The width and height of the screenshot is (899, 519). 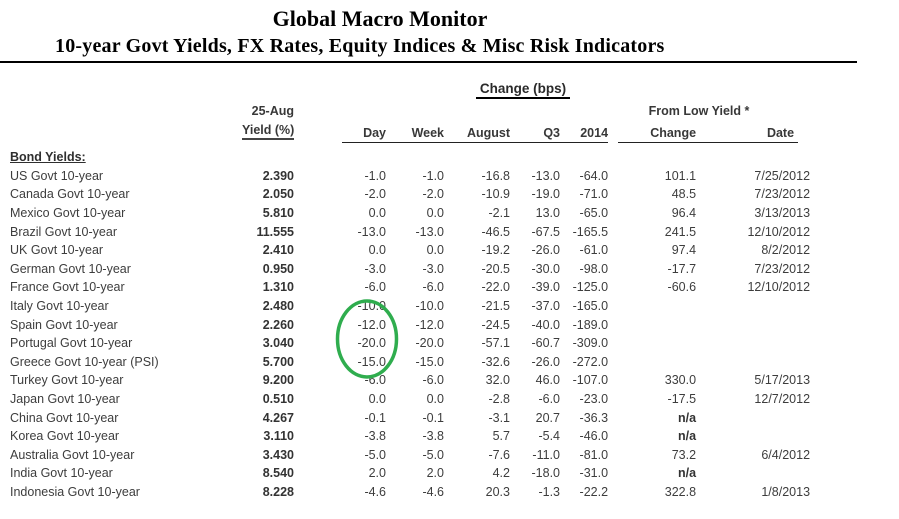 I want to click on day-change-cell: -1.0, so click(x=375, y=175).